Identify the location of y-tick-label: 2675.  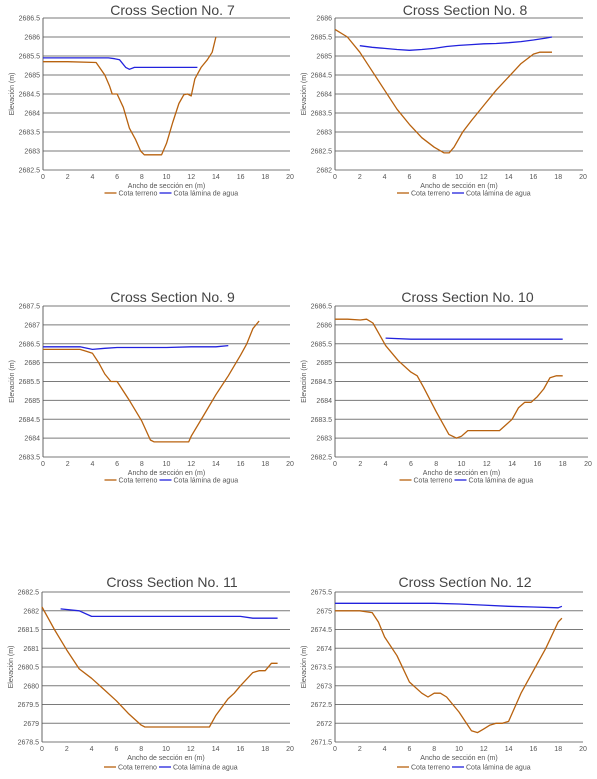
(324, 611).